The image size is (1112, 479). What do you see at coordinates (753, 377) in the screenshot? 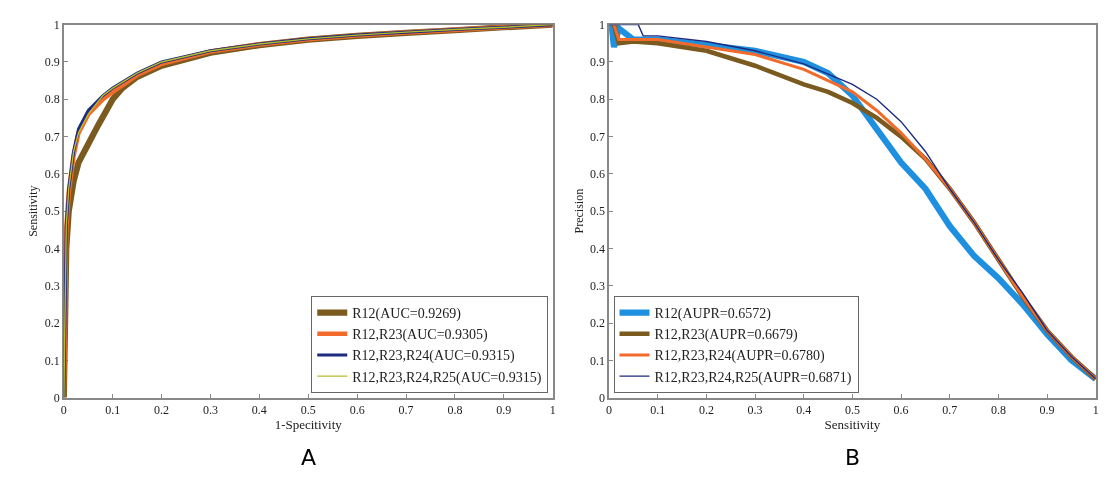
I see `legend-label: R12,R23,R24,R25(AUPR=0.6871)` at bounding box center [753, 377].